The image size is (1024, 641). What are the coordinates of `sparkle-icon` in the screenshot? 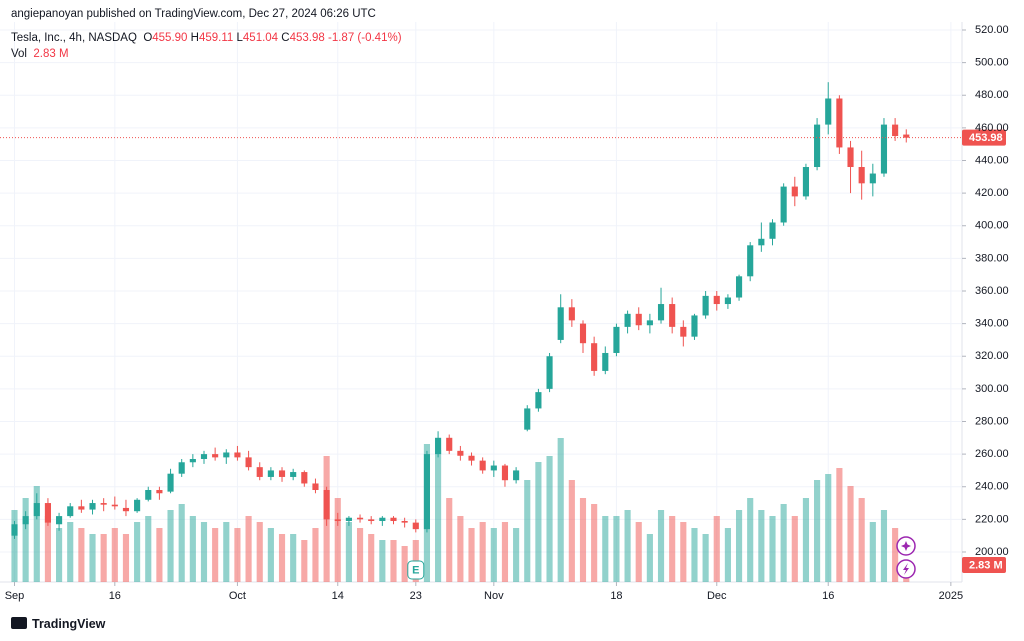 It's located at (906, 546).